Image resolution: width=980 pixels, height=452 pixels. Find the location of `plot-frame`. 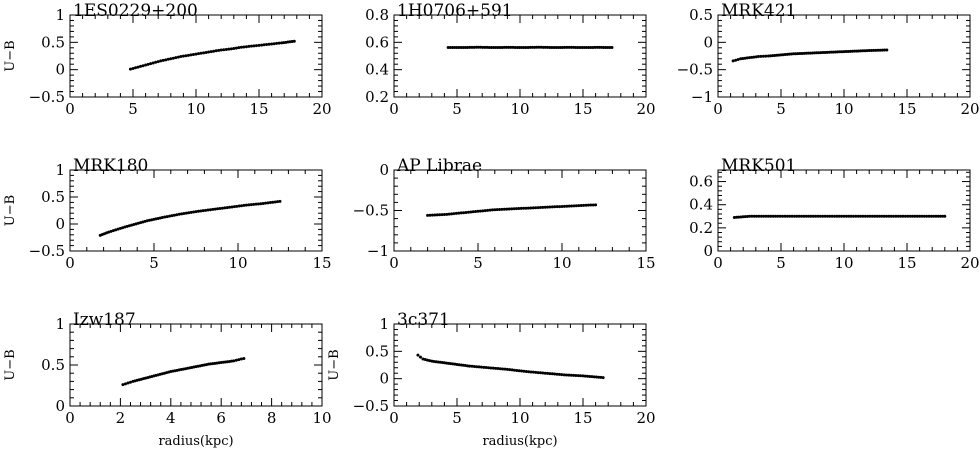

plot-frame is located at coordinates (520, 365).